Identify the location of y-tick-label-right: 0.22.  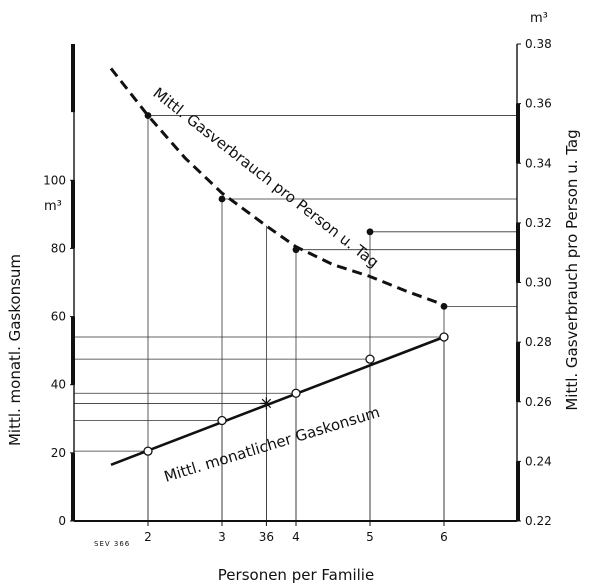
(538, 521).